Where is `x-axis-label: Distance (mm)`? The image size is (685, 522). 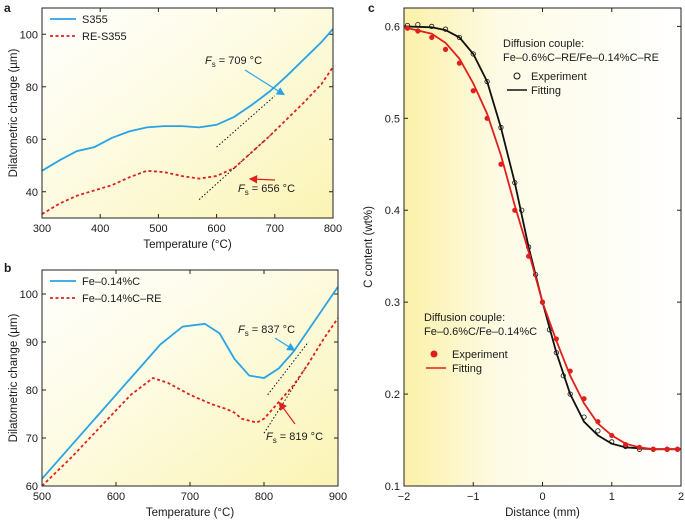
x-axis-label: Distance (mm) is located at coordinates (542, 513).